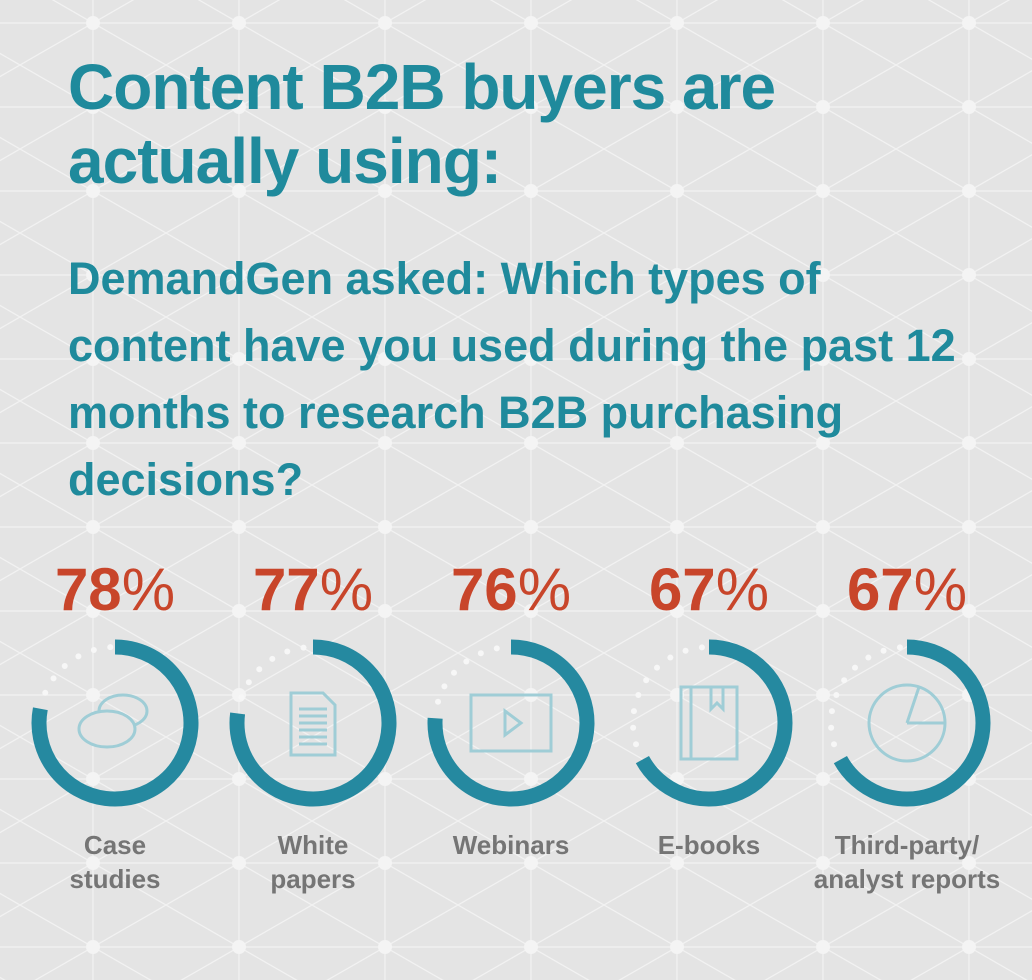 This screenshot has height=980, width=1032. What do you see at coordinates (313, 862) in the screenshot?
I see `category-label: White papers` at bounding box center [313, 862].